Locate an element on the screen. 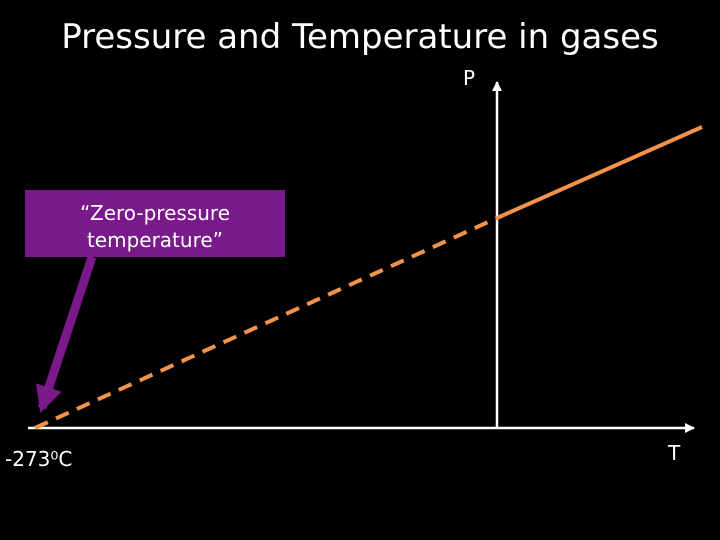 This screenshot has height=540, width=720. slide-title: Pressure and Temperature in gases is located at coordinates (360, 37).